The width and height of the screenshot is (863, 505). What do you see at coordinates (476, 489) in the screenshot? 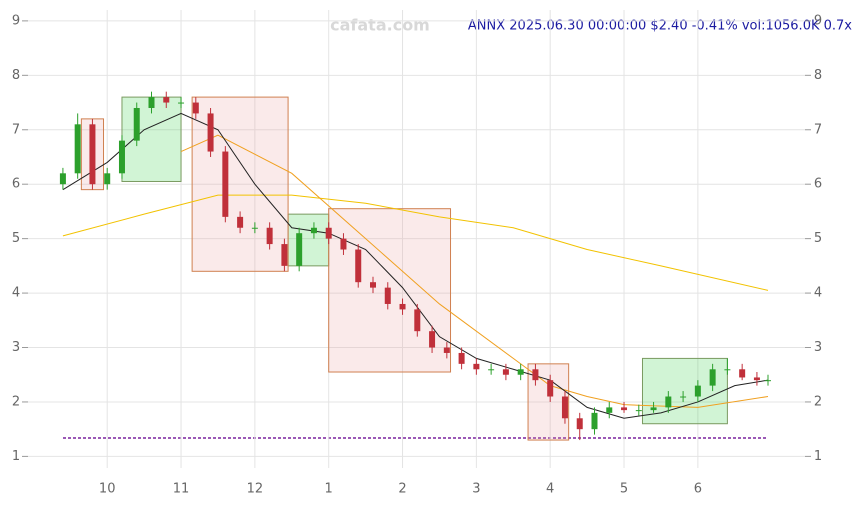
I see `x-tick-label: 3` at bounding box center [476, 489].